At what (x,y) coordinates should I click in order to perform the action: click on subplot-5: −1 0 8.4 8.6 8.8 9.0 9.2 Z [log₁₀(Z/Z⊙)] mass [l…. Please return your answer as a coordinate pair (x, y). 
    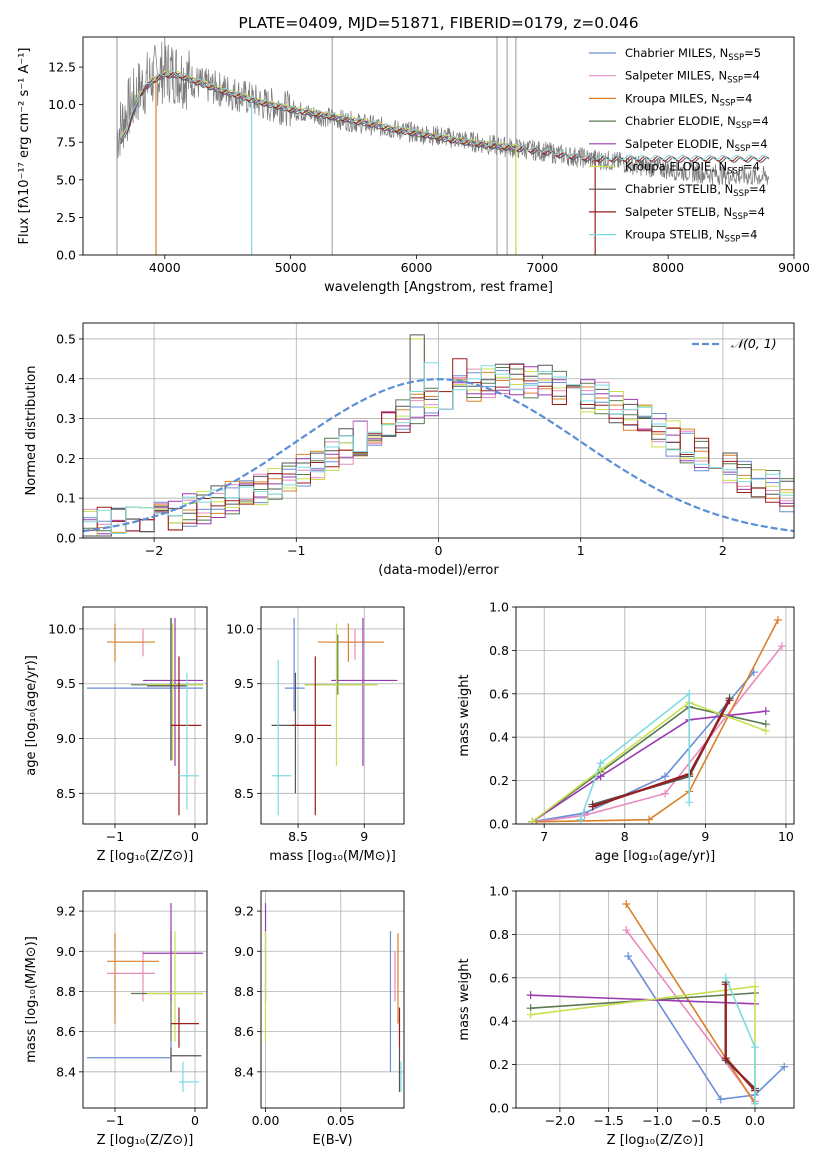
    Looking at the image, I should click on (116, 1019).